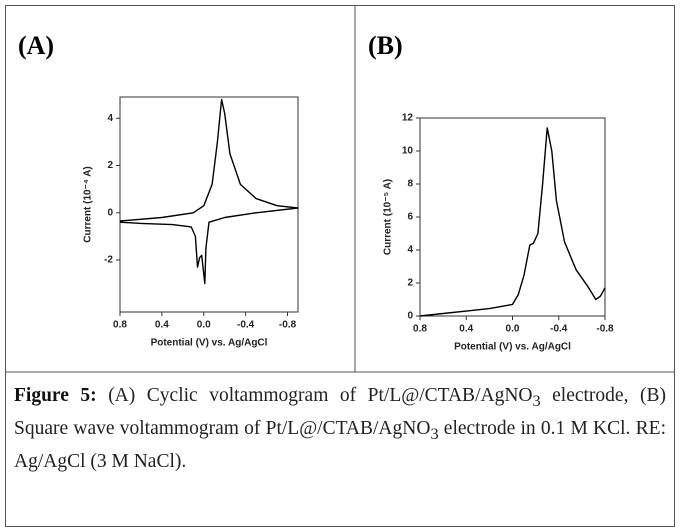 This screenshot has width=680, height=531. I want to click on panel-label: (B), so click(385, 45).